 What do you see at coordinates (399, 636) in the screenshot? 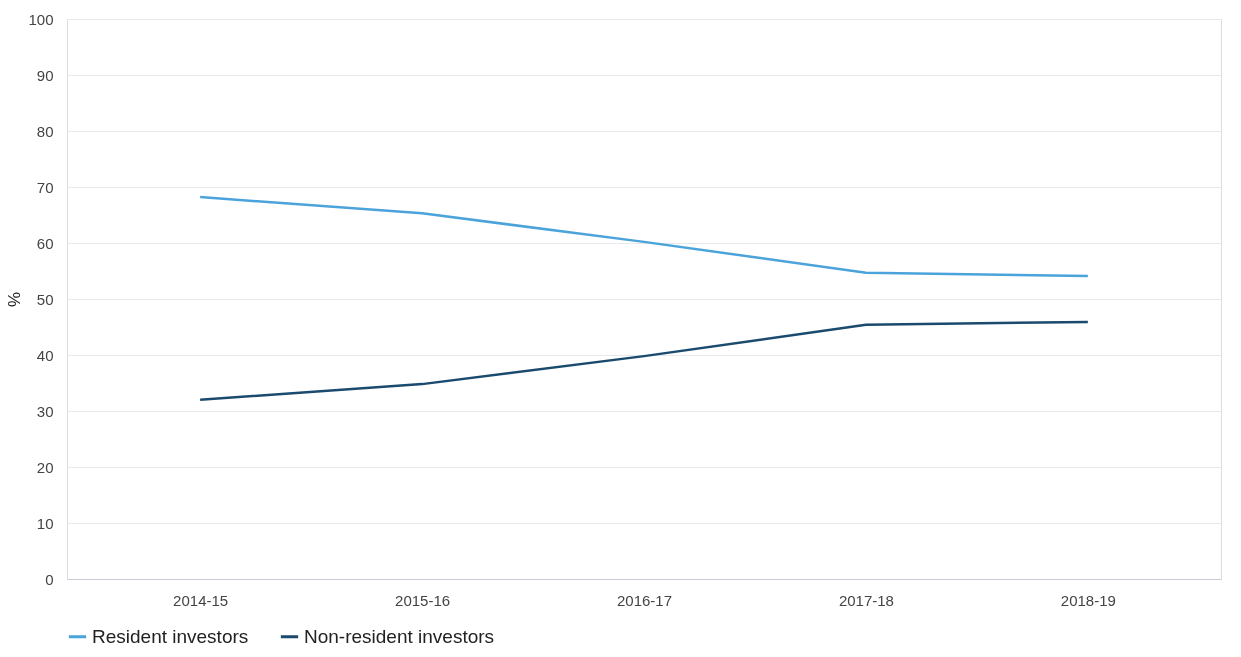
I see `legend-label: Non-resident investors` at bounding box center [399, 636].